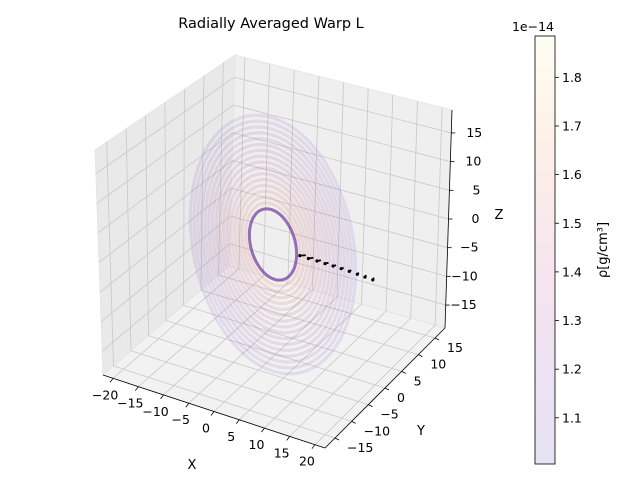  I want to click on disk-inner-rim, so click(273, 244).